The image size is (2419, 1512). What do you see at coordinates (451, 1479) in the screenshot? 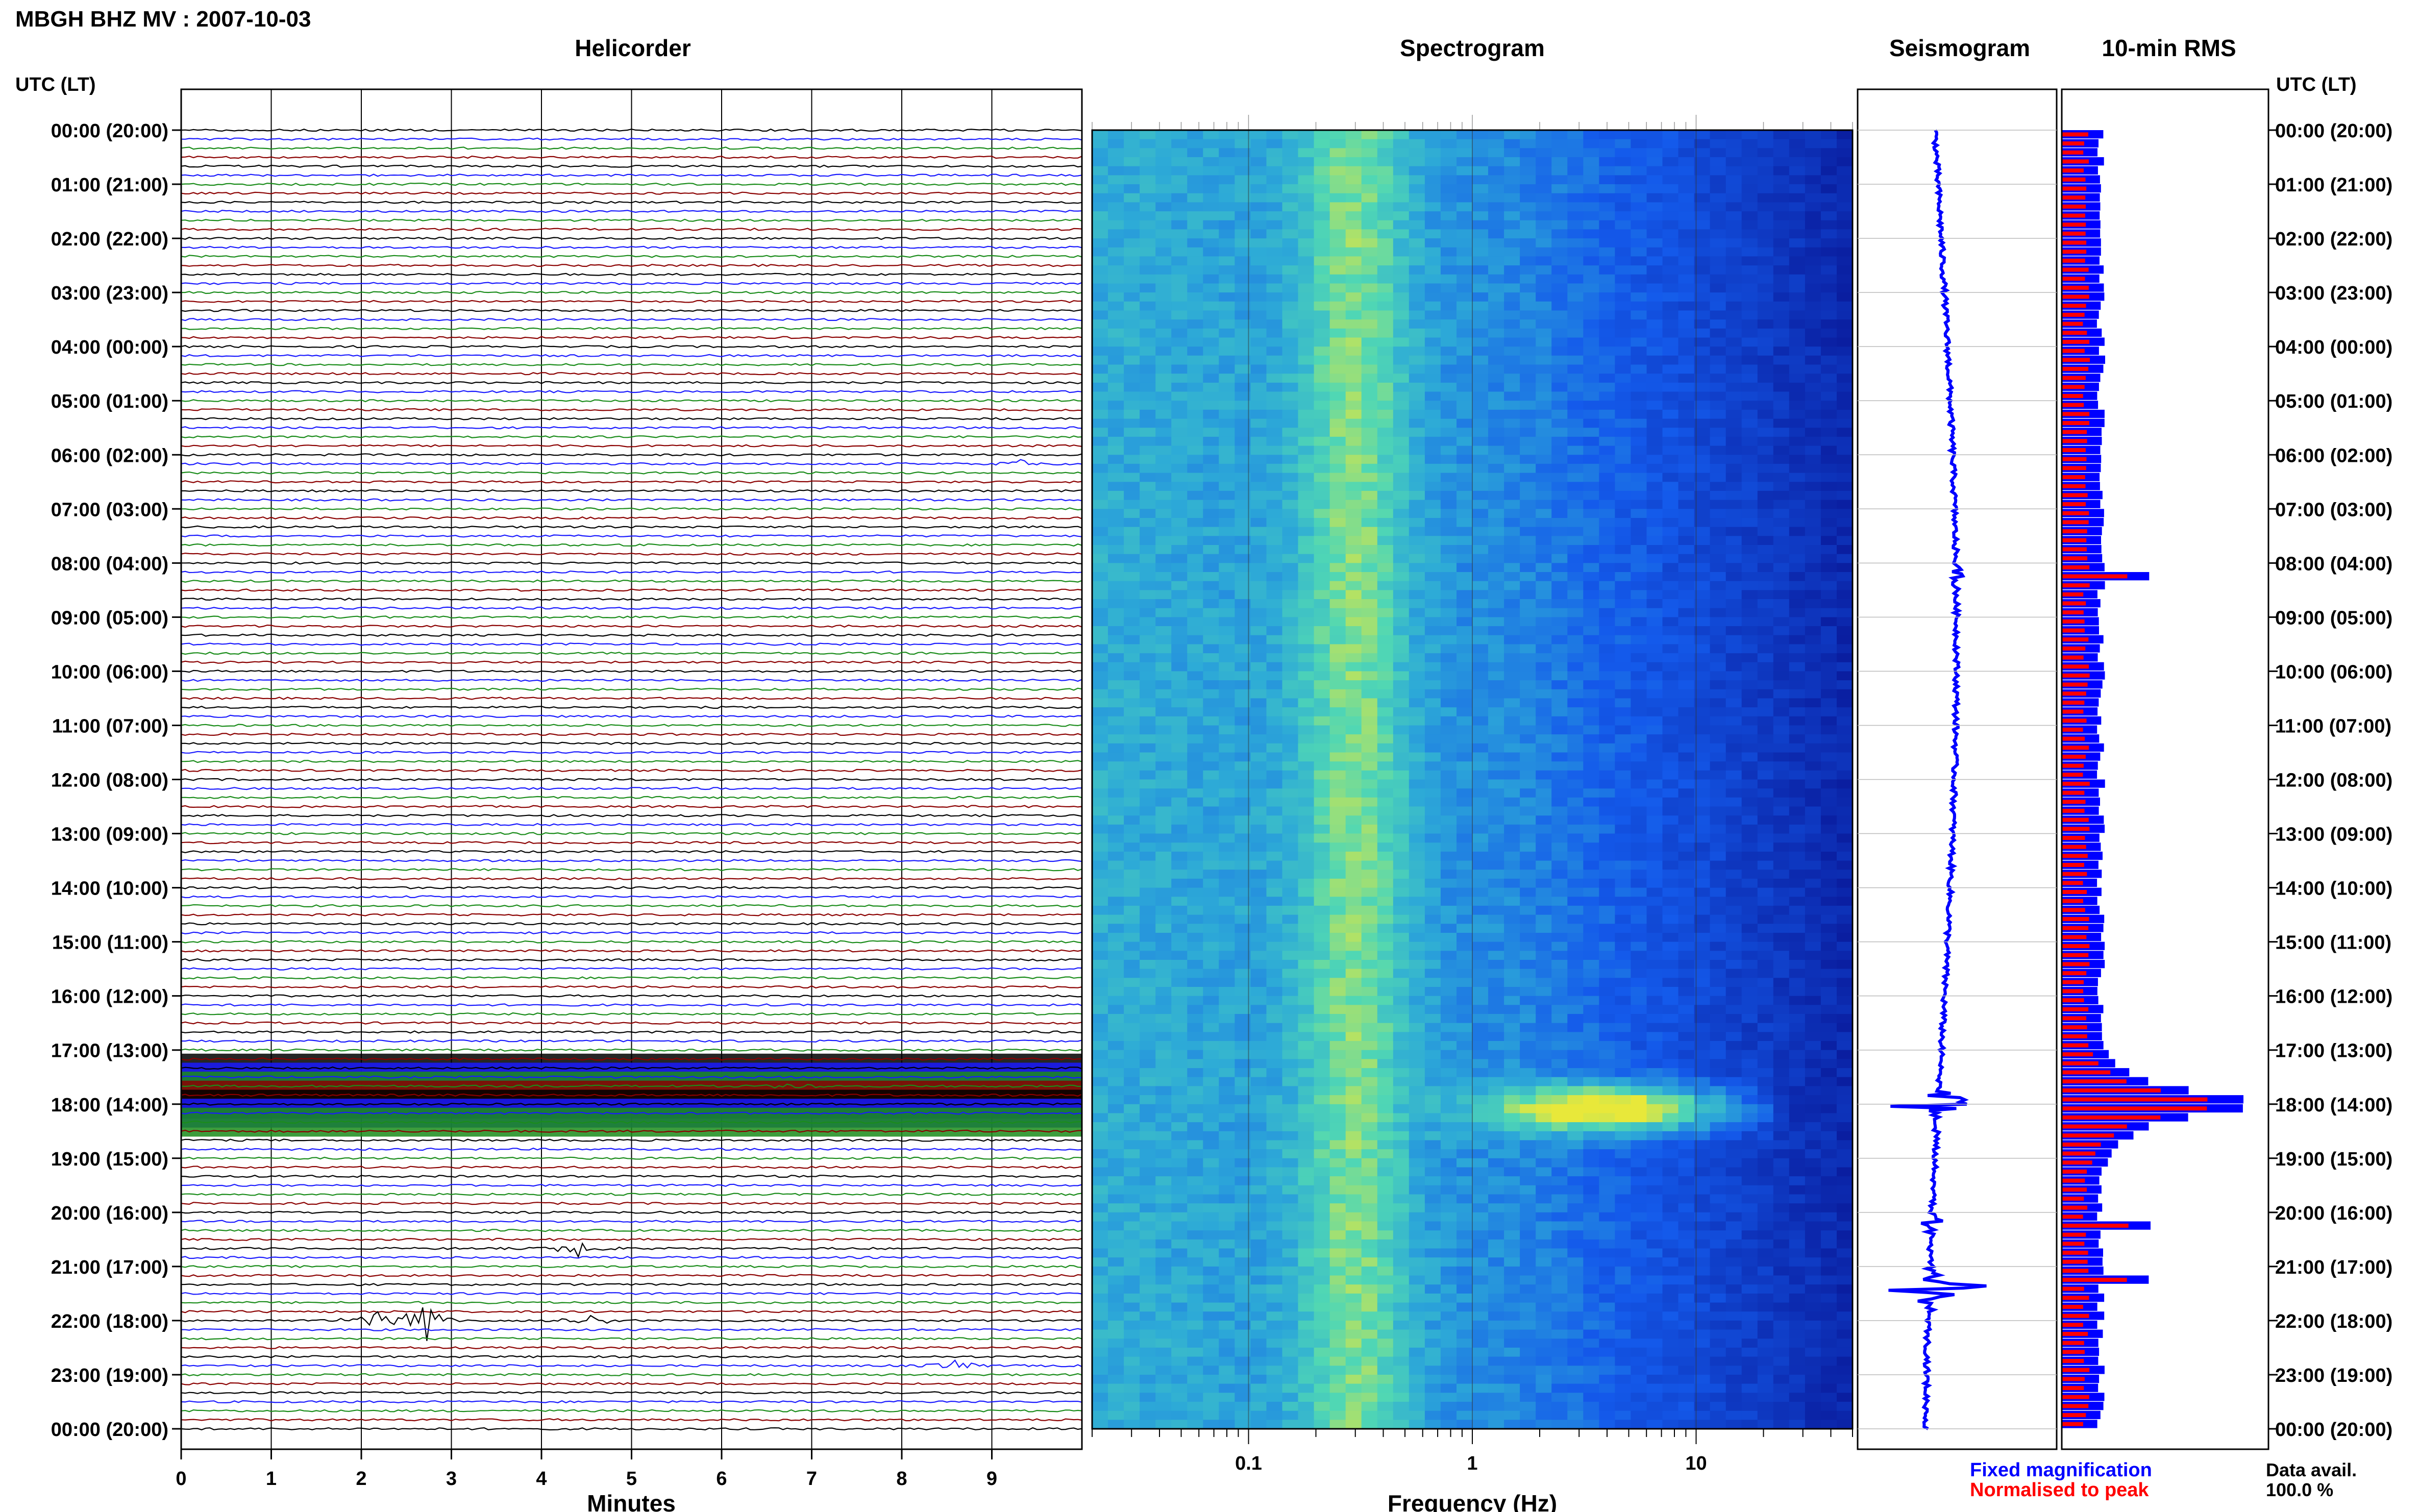
I see `helicorder-tick-label: 3` at bounding box center [451, 1479].